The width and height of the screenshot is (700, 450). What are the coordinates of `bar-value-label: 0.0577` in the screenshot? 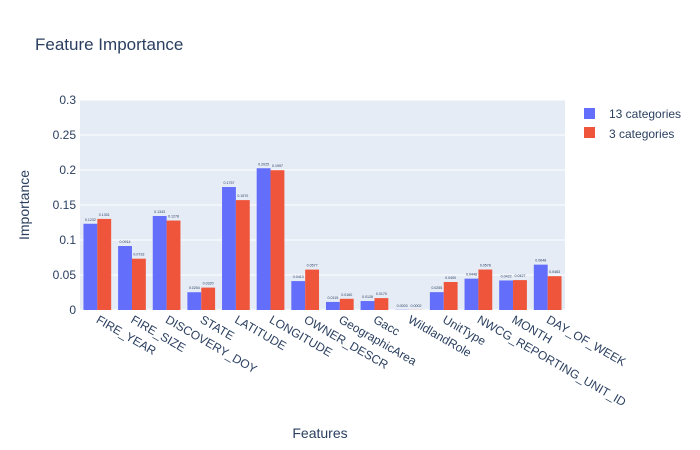 It's located at (312, 266).